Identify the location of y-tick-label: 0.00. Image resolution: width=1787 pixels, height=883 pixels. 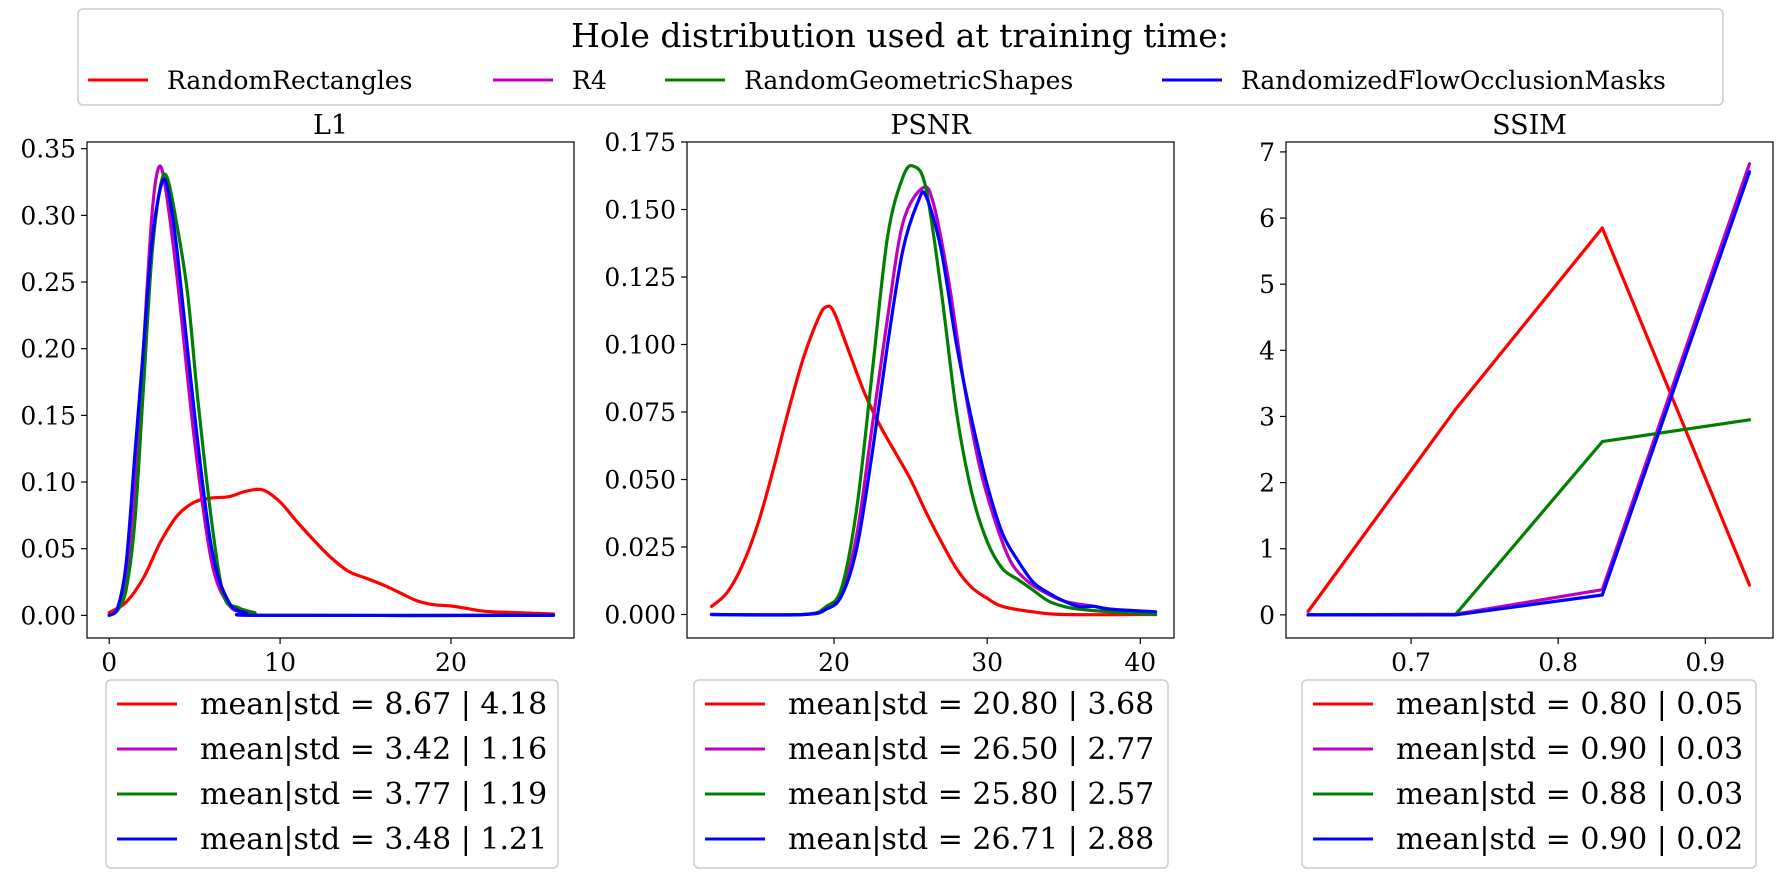
(48, 615).